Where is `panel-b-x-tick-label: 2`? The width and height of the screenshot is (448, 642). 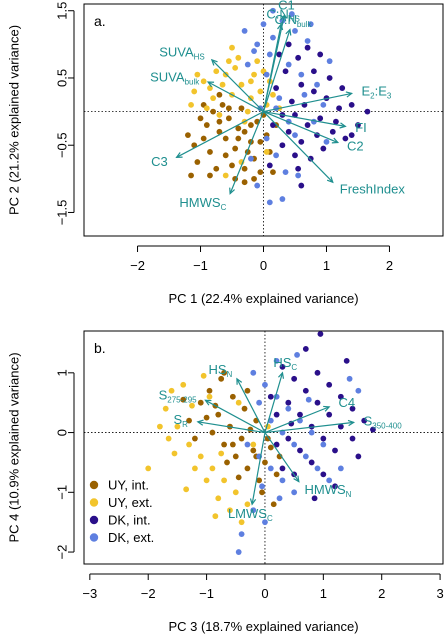
panel-b-x-tick-label: 2 is located at coordinates (381, 593).